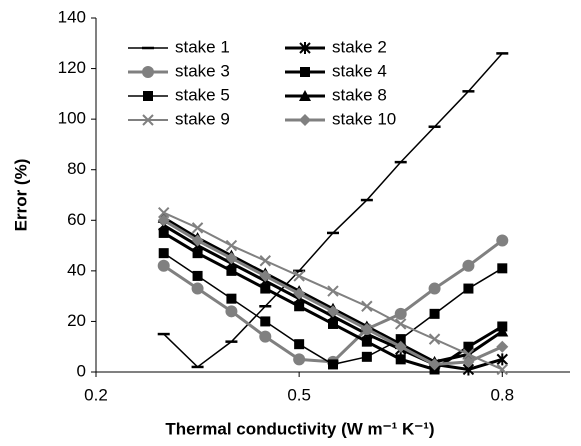 This screenshot has height=446, width=581. I want to click on legend-label: stake 5, so click(202, 94).